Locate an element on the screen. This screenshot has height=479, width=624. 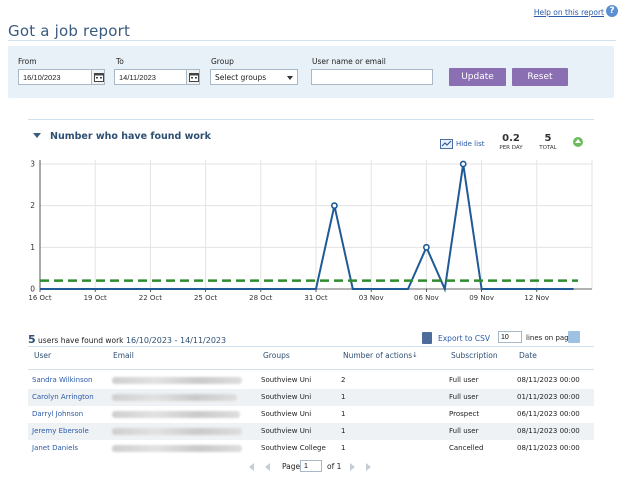
x-tick-label: 25 Oct is located at coordinates (205, 298).